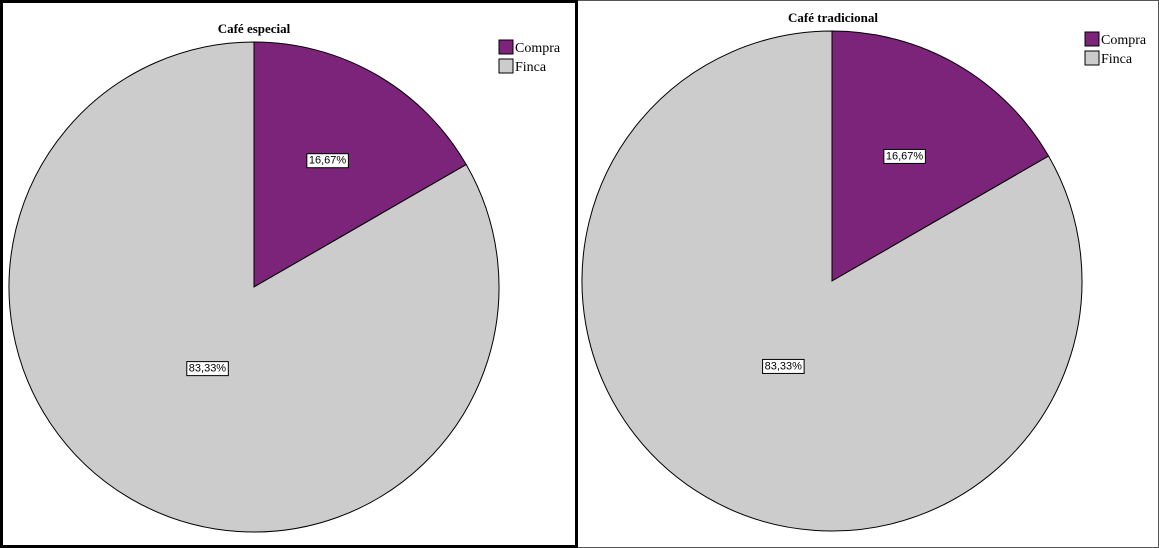  Describe the element at coordinates (254, 28) in the screenshot. I see `chart-title: Café especial` at that location.